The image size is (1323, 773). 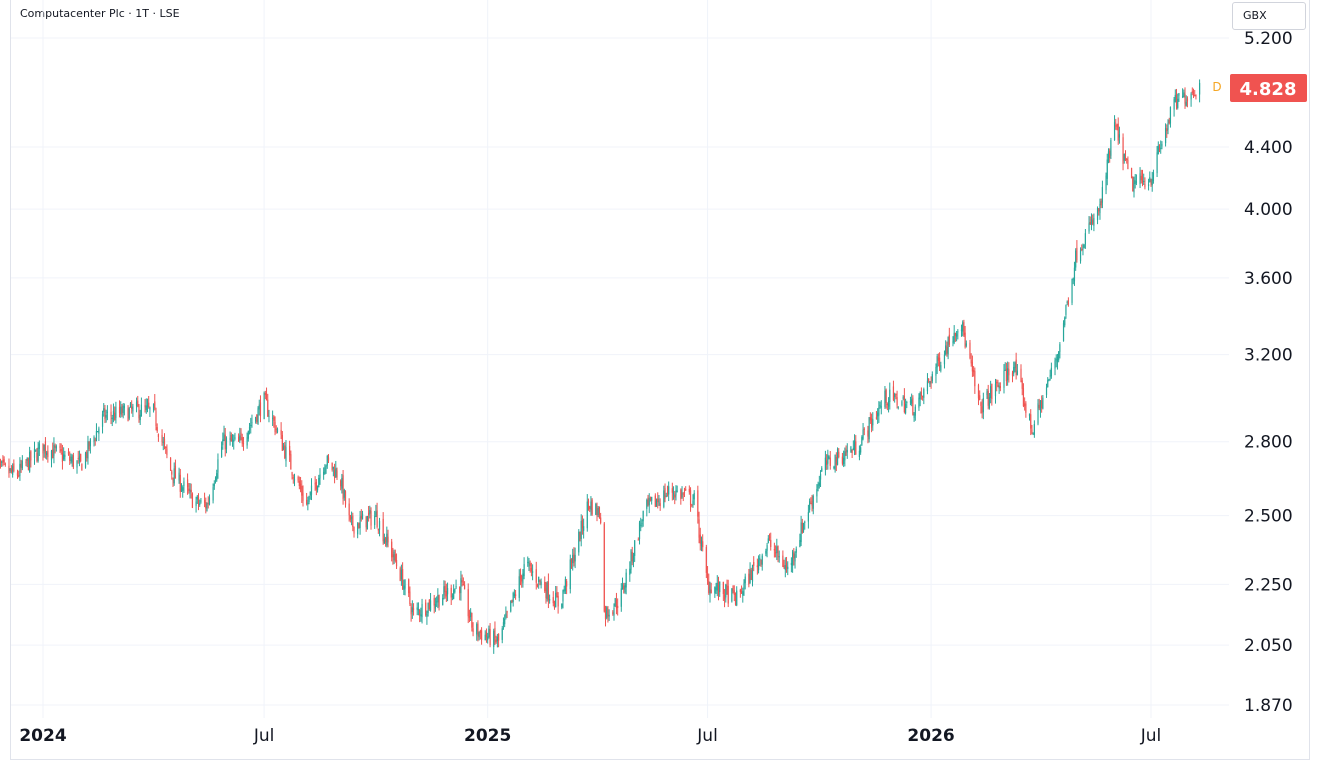 I want to click on x-tick-label: 2026, so click(x=930, y=736).